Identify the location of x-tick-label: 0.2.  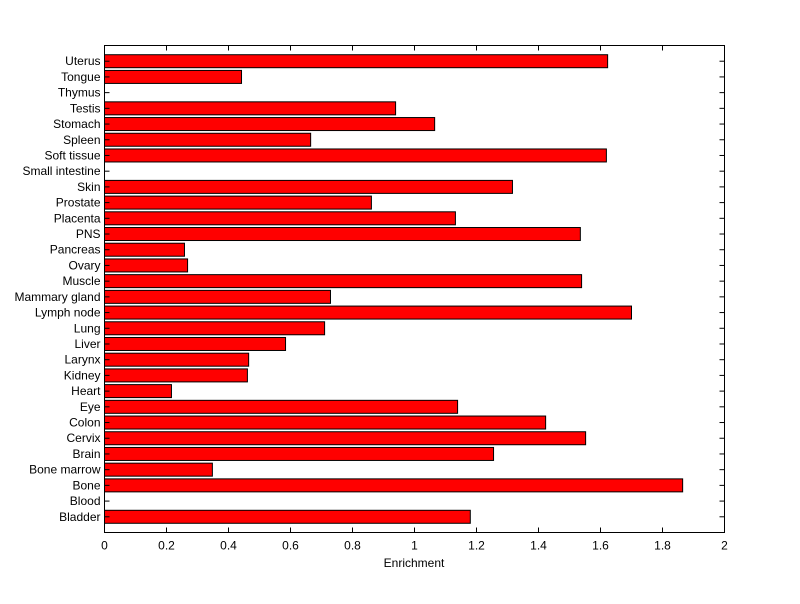
(166, 546).